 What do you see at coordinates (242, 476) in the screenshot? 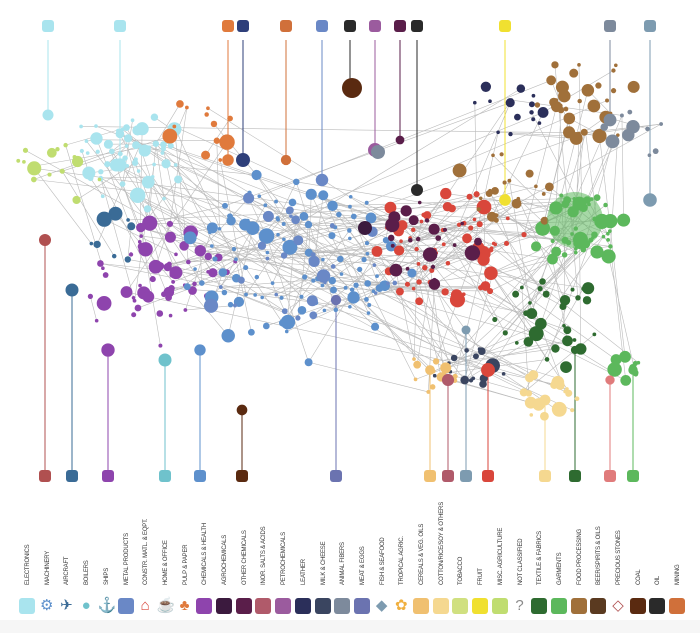
I see `mine-cart-icon` at bounding box center [242, 476].